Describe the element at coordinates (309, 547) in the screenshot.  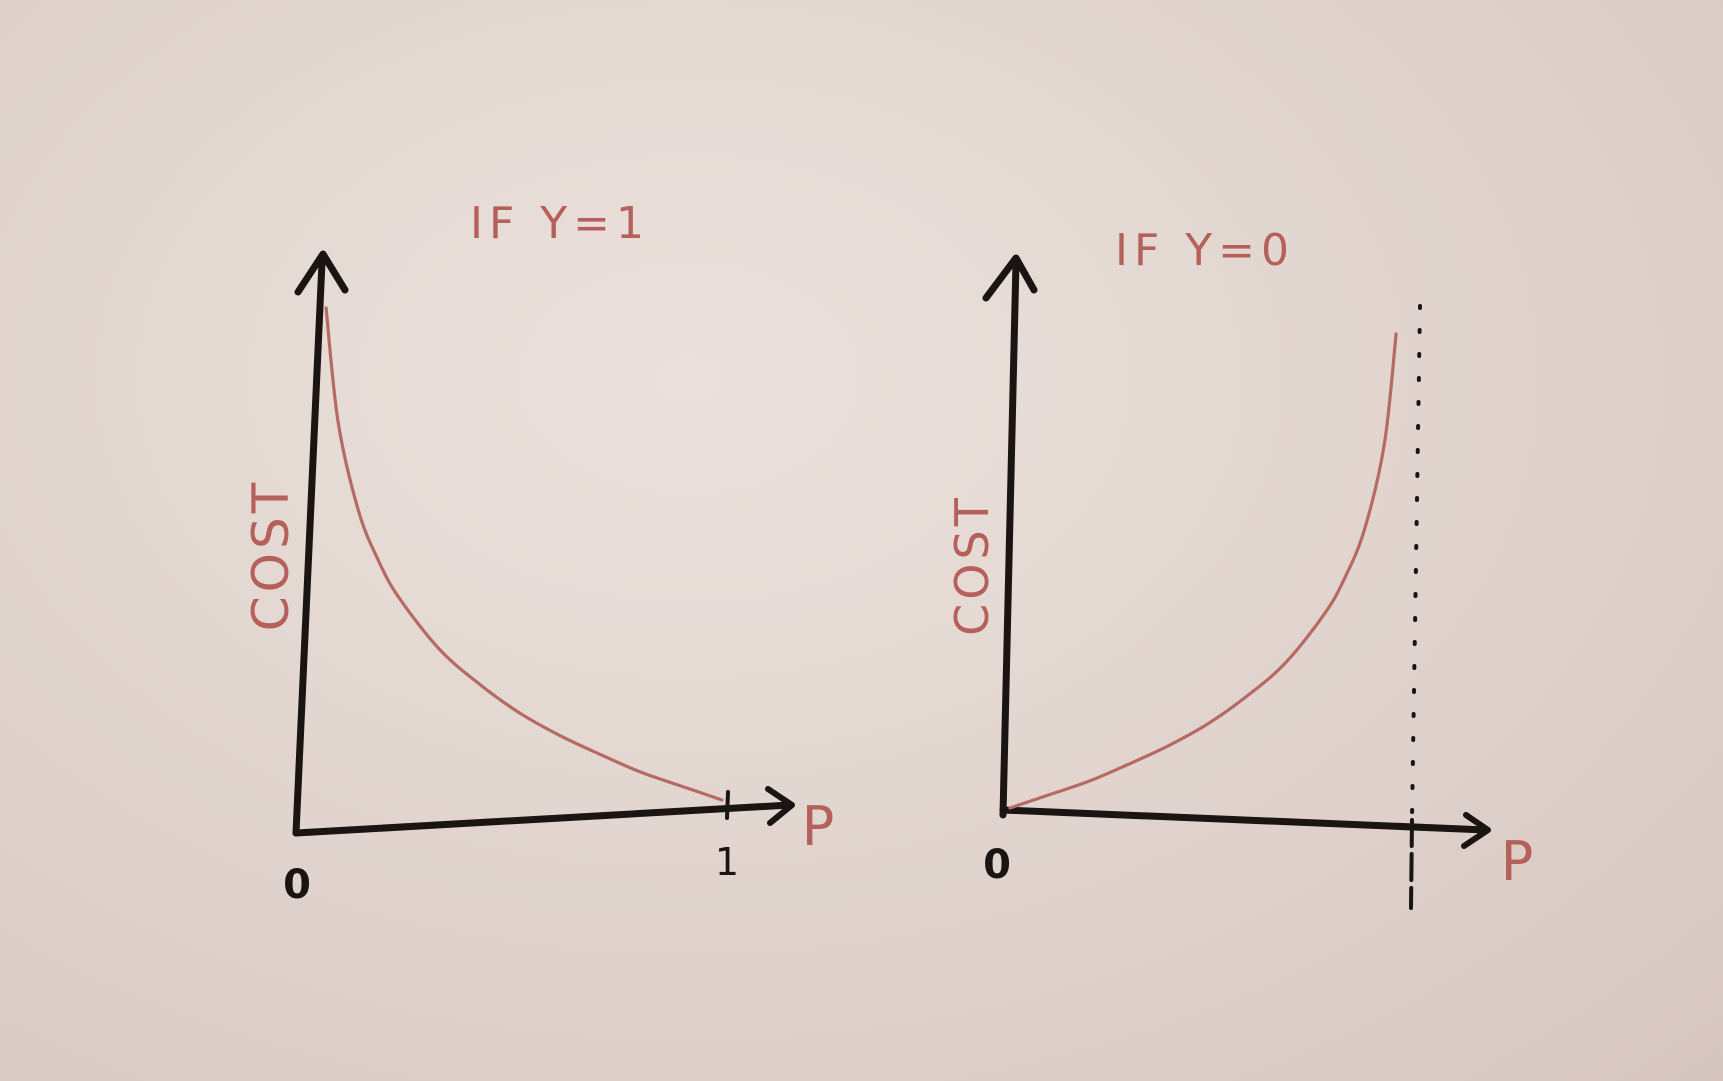
I see `chart-y1-y-axis` at that location.